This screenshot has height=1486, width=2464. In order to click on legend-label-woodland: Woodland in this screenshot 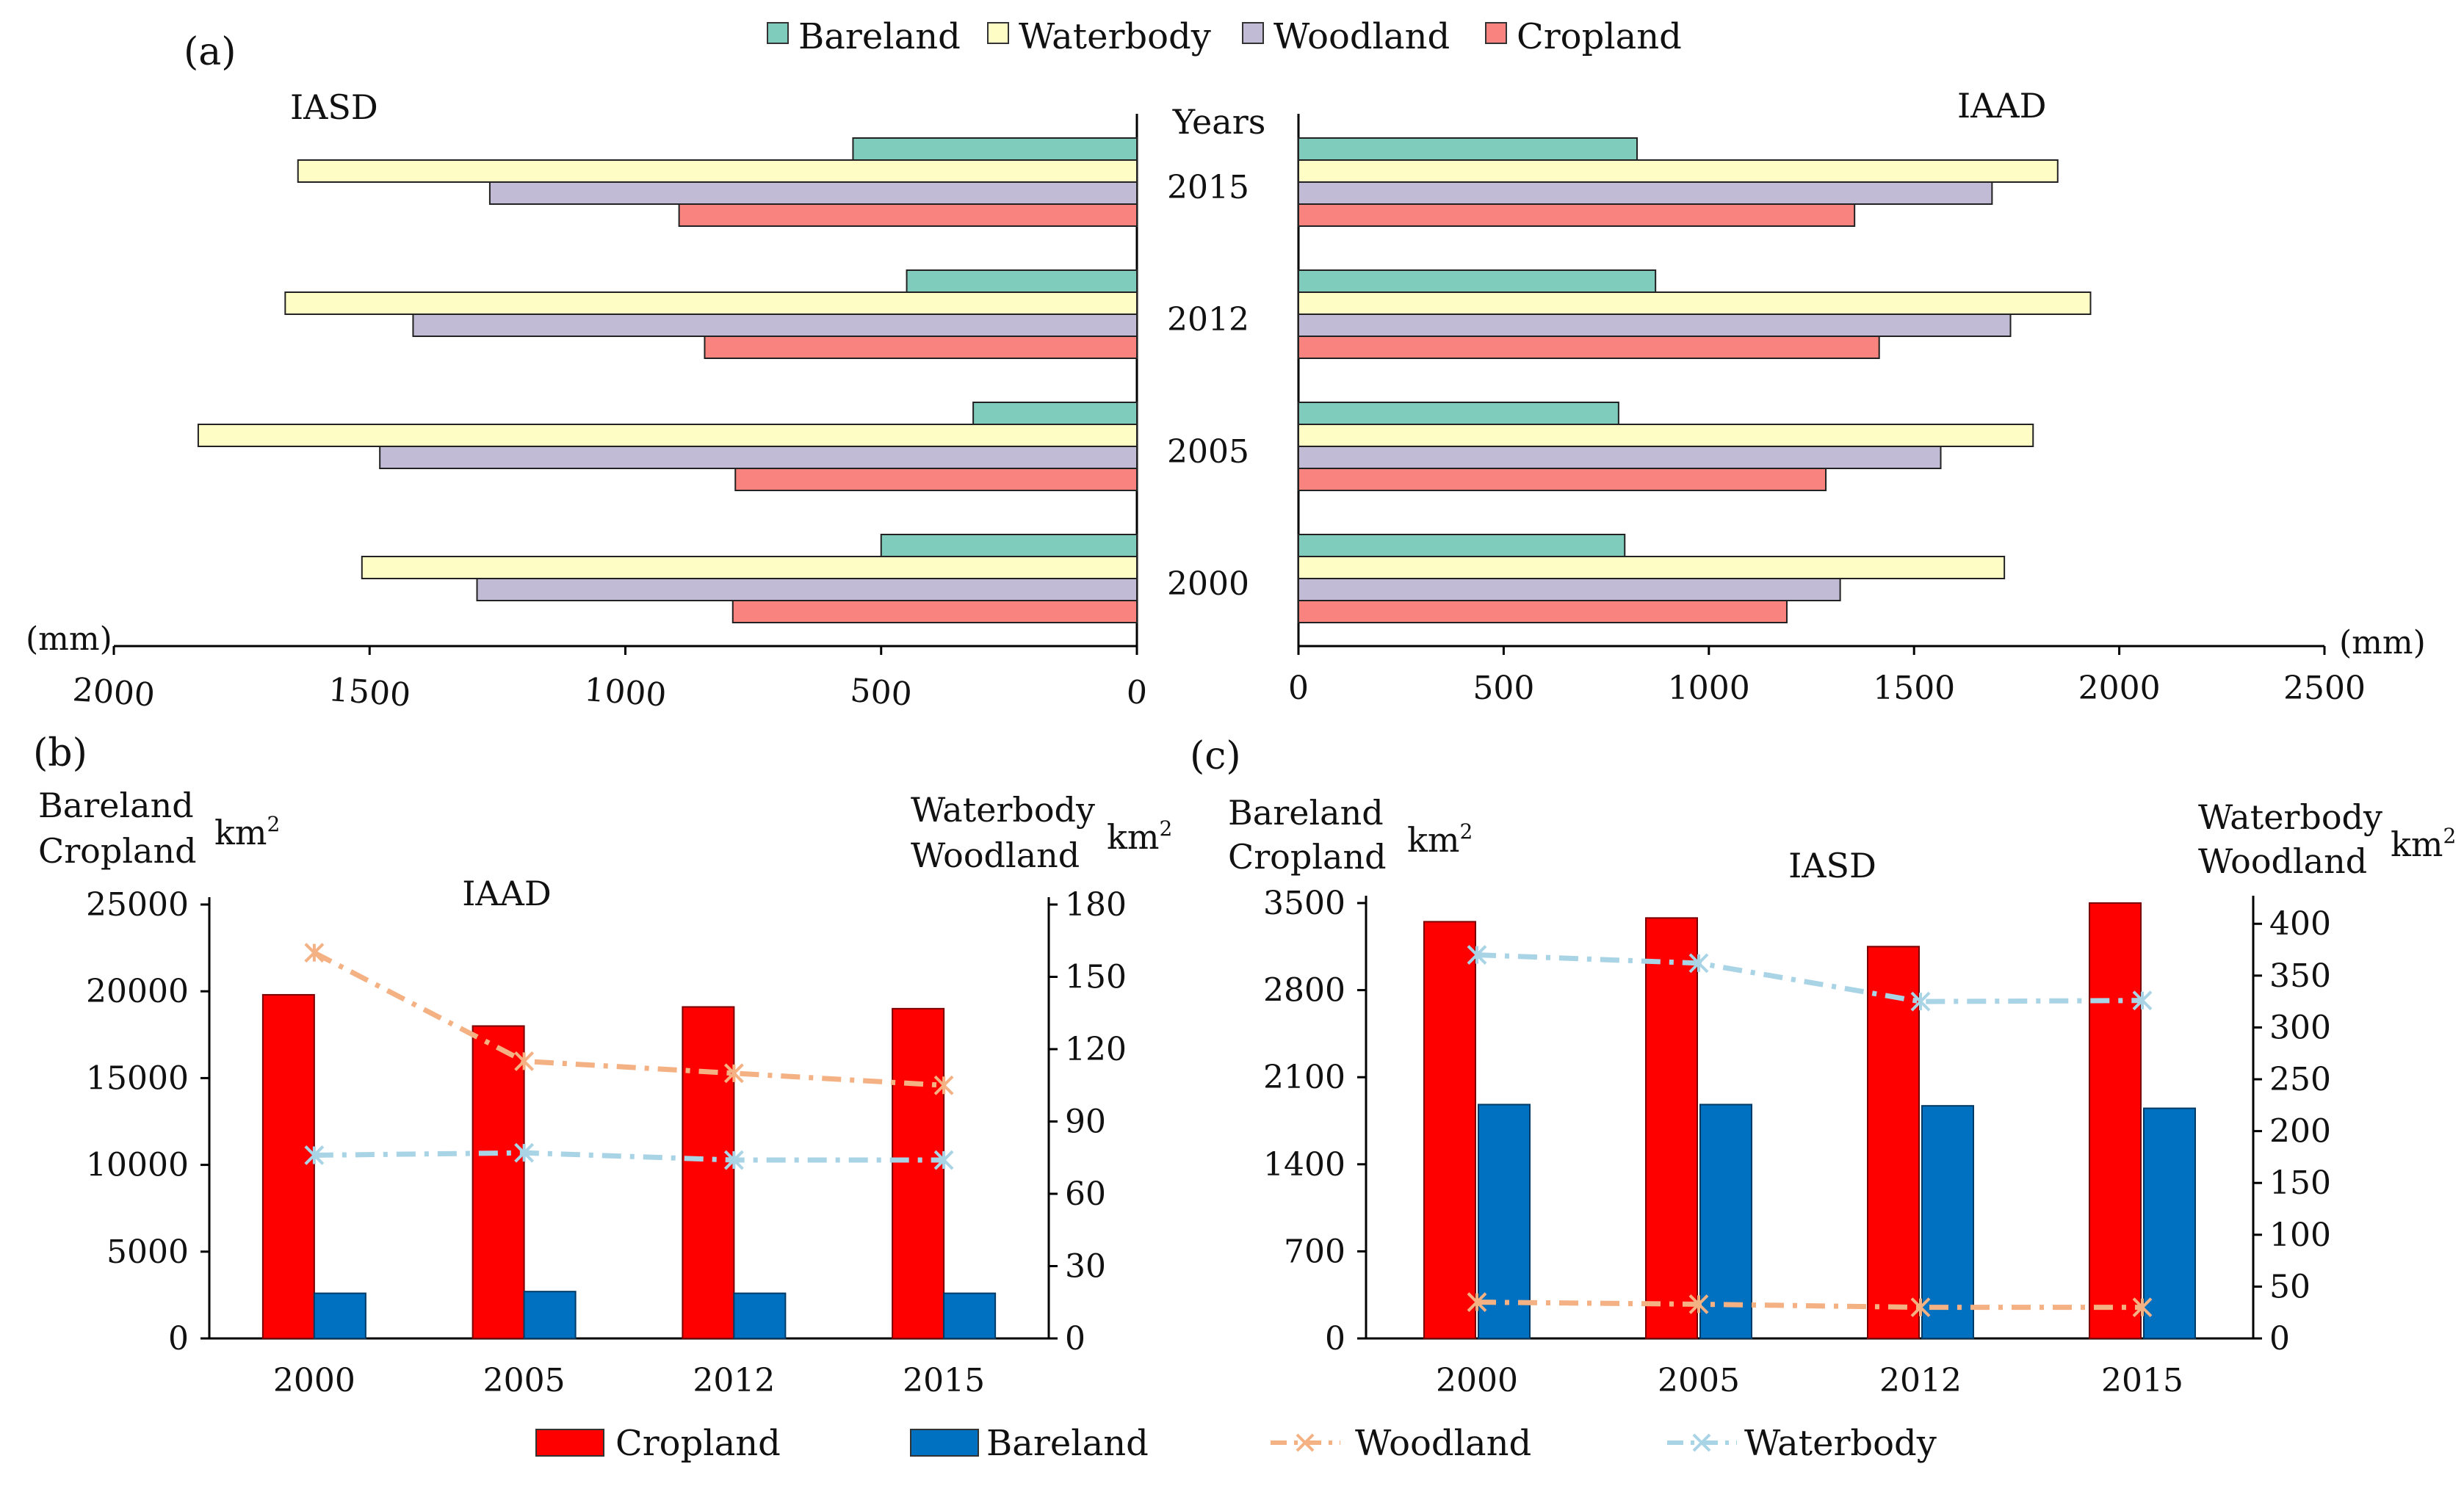, I will do `click(1361, 36)`.